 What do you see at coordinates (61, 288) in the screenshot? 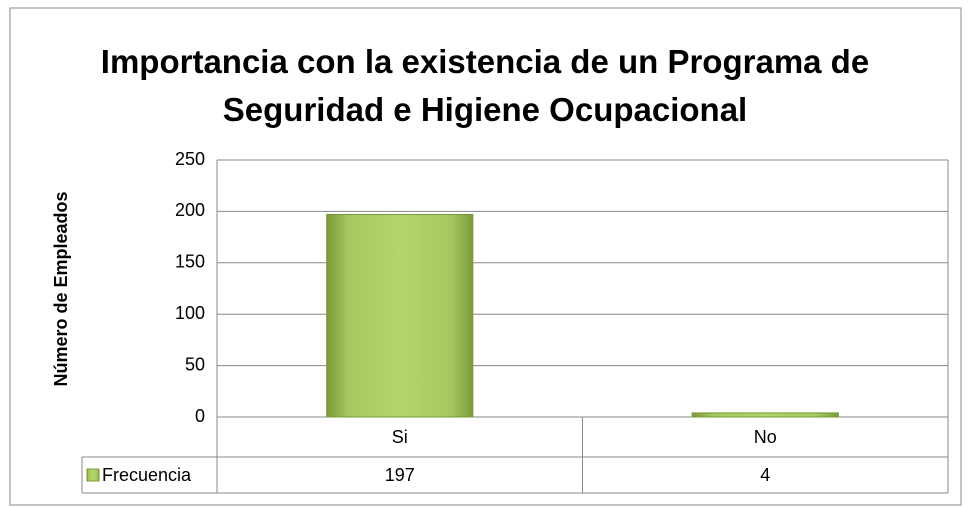
I see `y-axis-label: Número de Empleados` at bounding box center [61, 288].